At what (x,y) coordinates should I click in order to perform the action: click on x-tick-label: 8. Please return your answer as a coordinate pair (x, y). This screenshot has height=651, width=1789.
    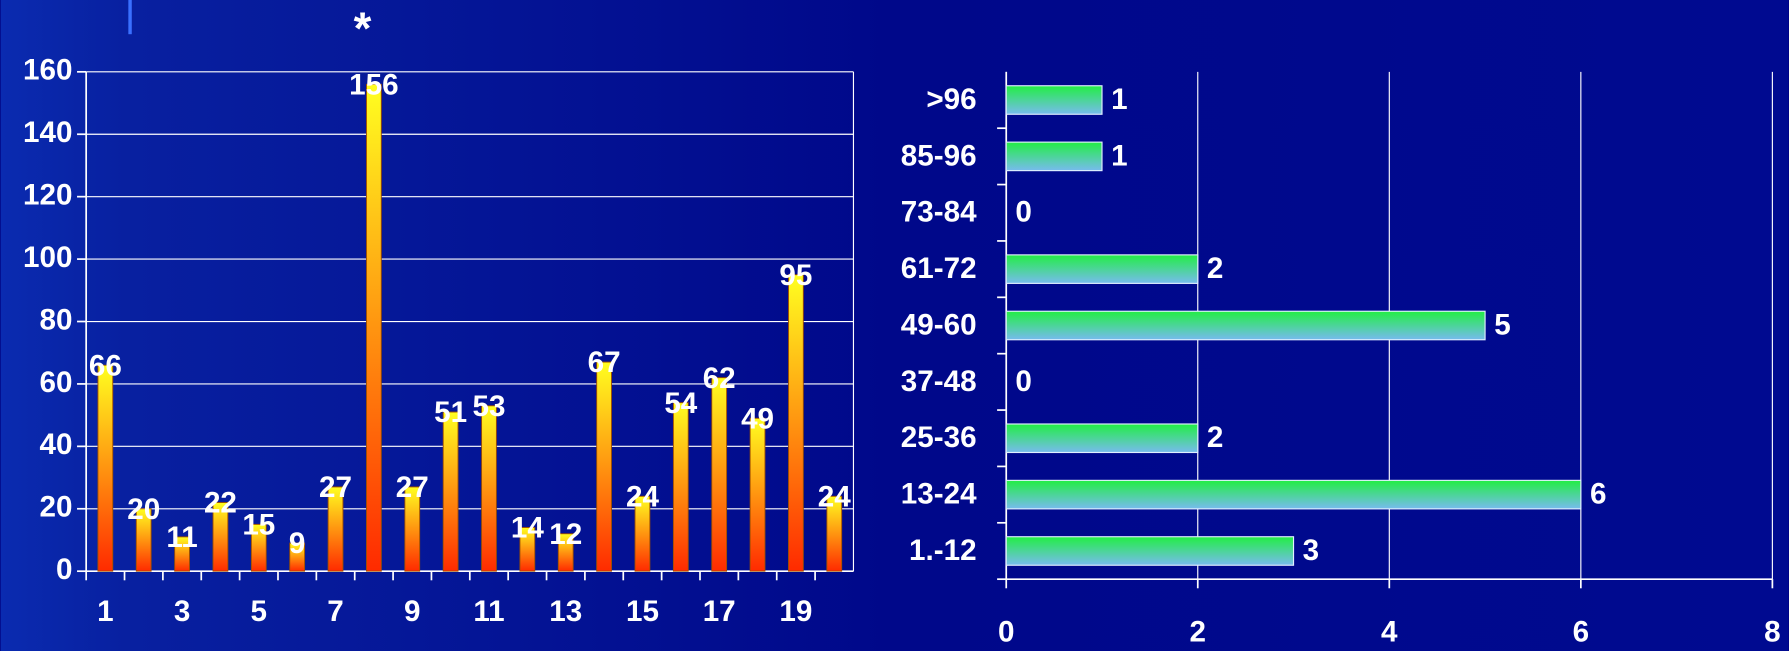
    Looking at the image, I should click on (1772, 632).